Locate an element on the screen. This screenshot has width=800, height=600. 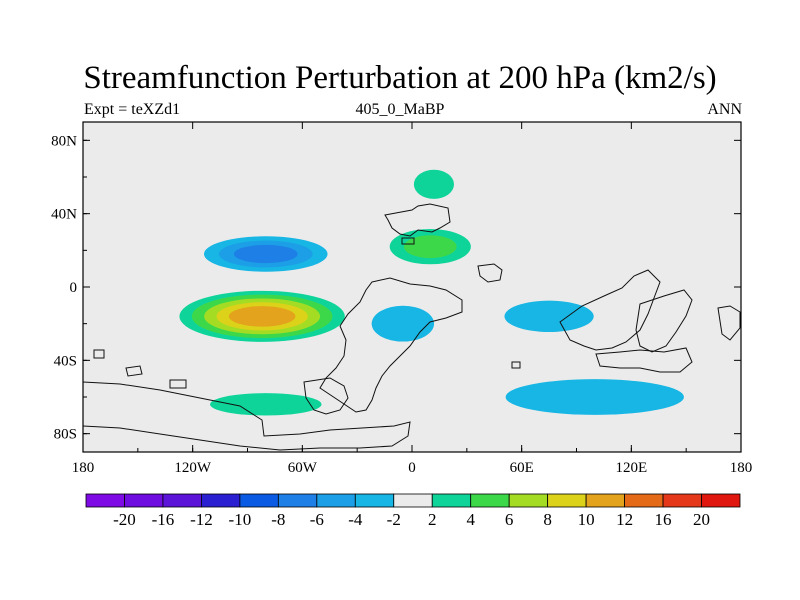
colorbar-label: 12 is located at coordinates (624, 519).